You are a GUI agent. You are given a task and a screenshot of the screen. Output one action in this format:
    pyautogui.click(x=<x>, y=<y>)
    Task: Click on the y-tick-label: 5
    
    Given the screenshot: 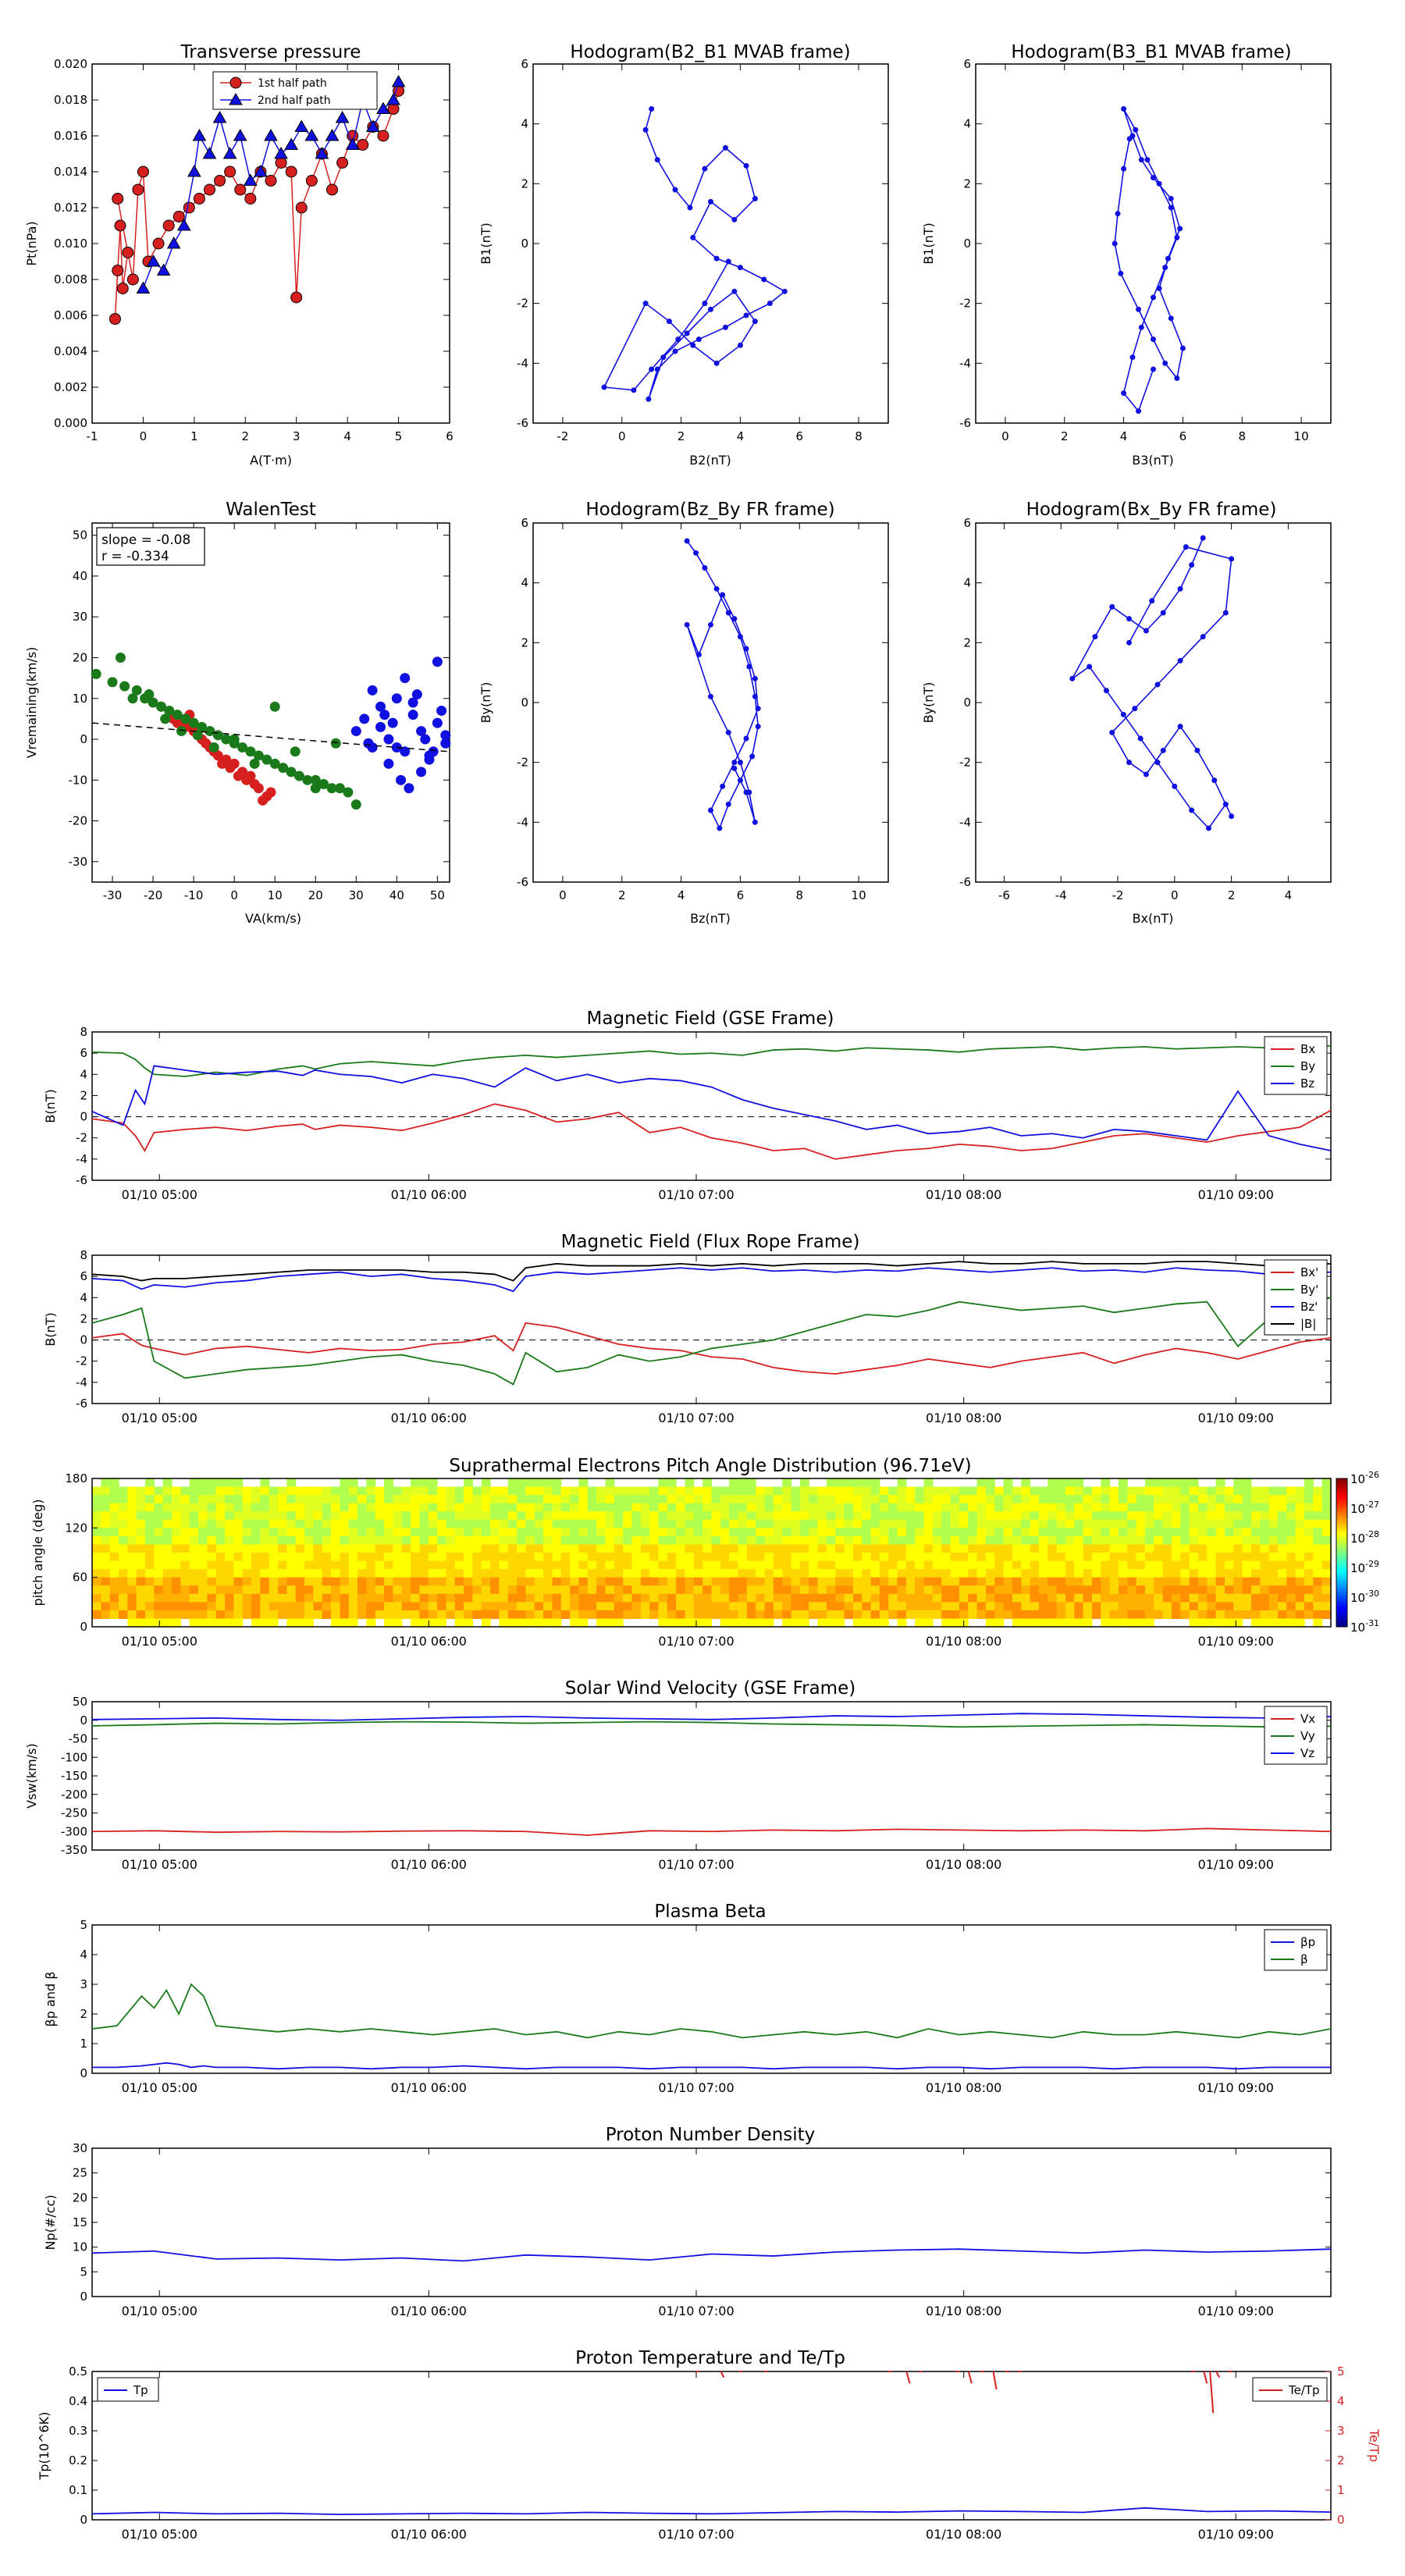 What is the action you would take?
    pyautogui.click(x=84, y=2272)
    